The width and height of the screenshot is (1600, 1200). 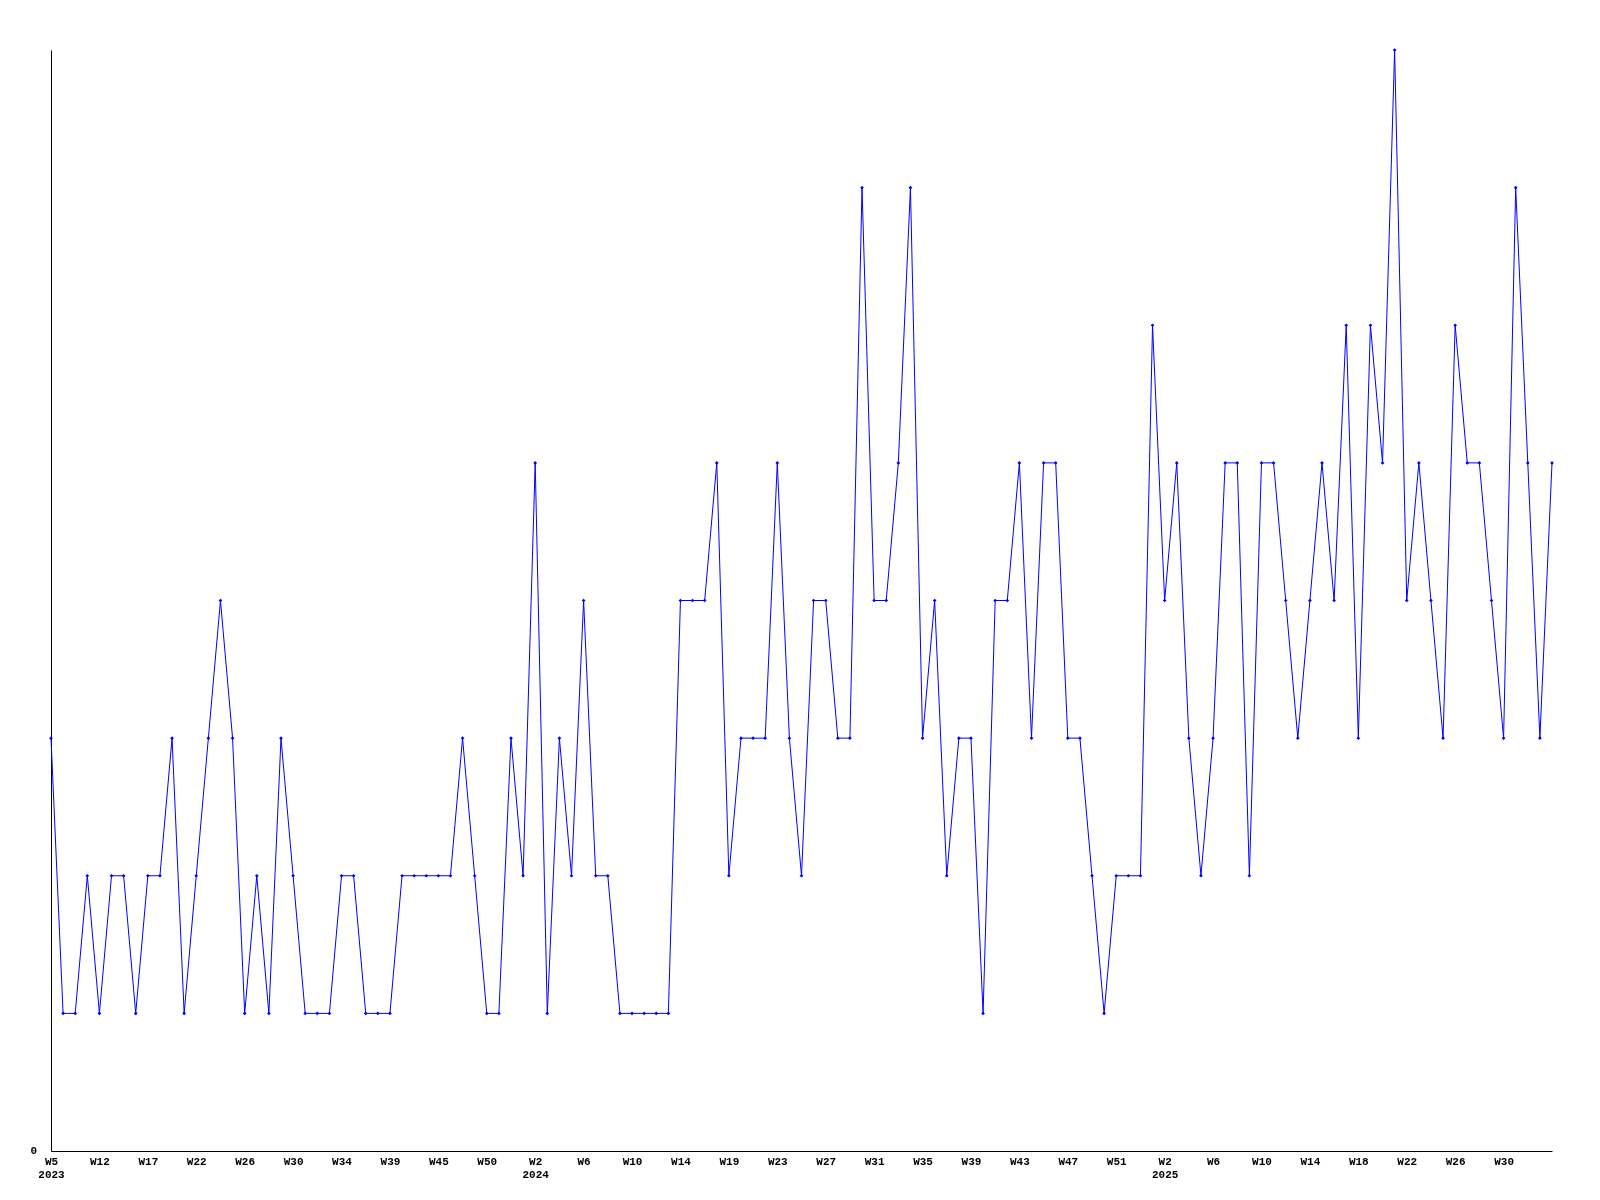 What do you see at coordinates (874, 1161) in the screenshot?
I see `x-tick-label: W31` at bounding box center [874, 1161].